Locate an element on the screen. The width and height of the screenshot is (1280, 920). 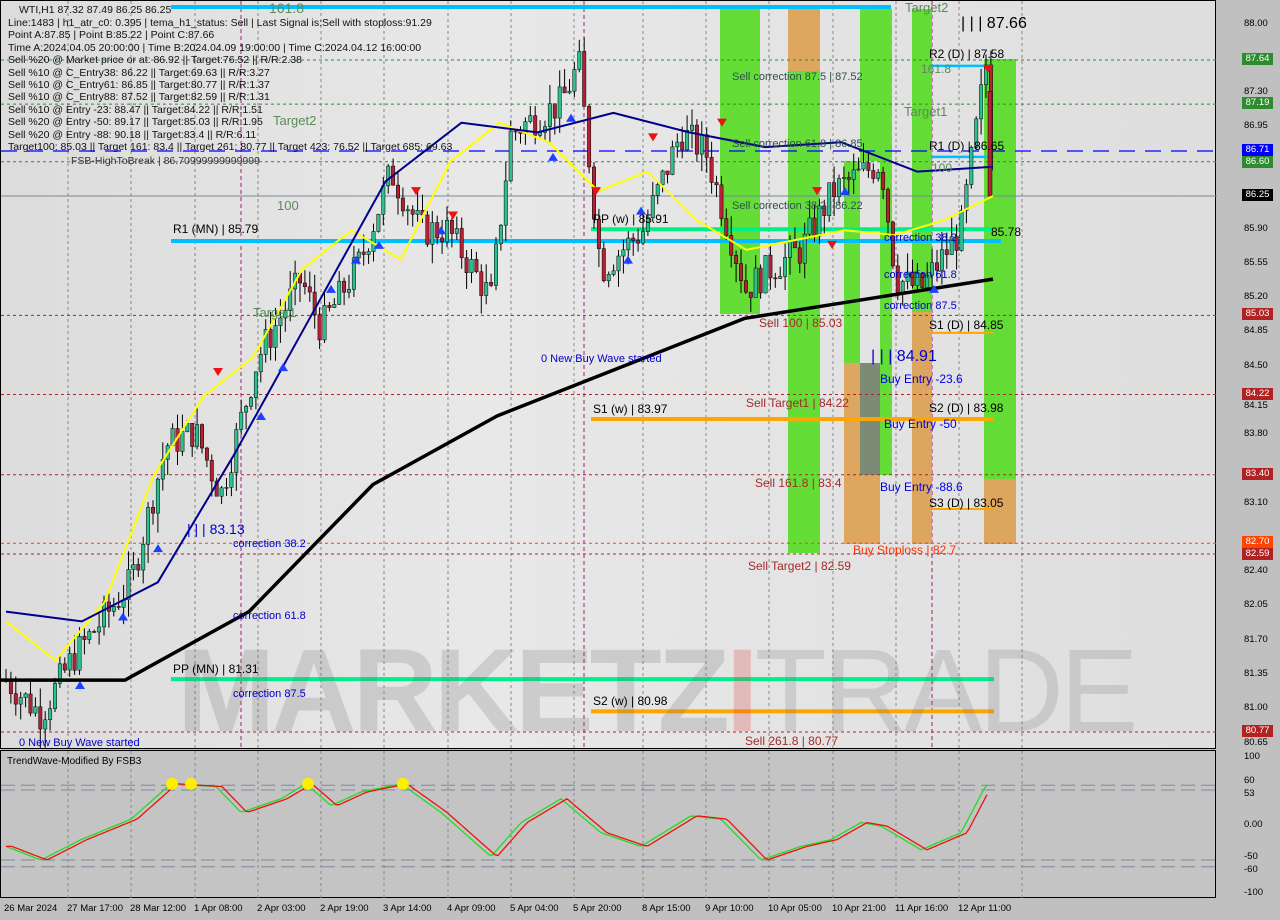
annotation-s2-w: S2 (w) | 80.98 is located at coordinates (630, 701).